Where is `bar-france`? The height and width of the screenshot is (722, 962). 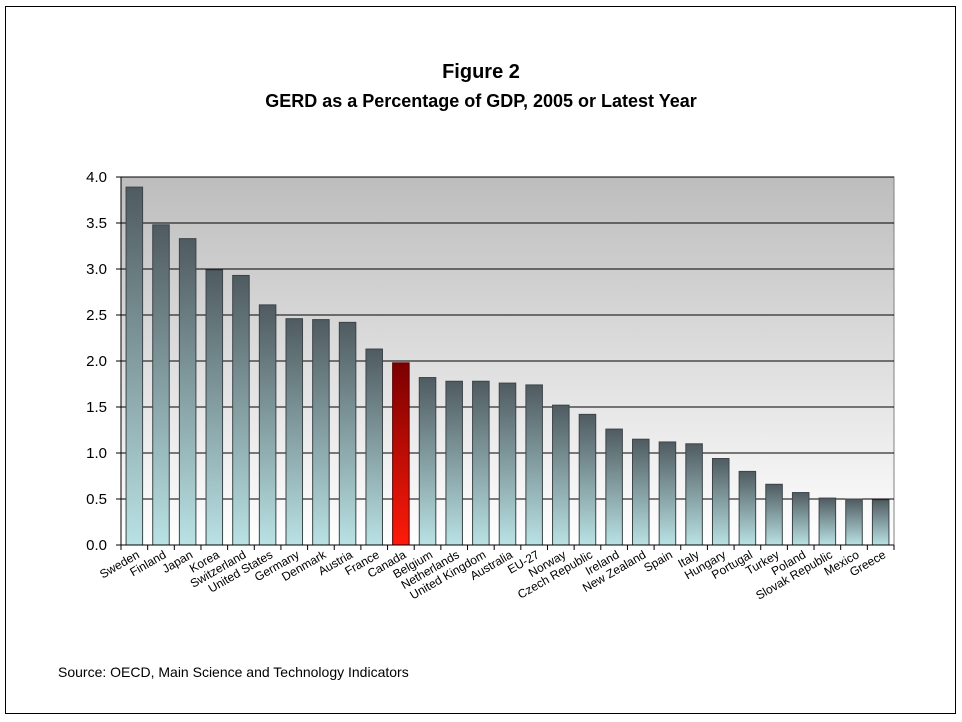 bar-france is located at coordinates (374, 447).